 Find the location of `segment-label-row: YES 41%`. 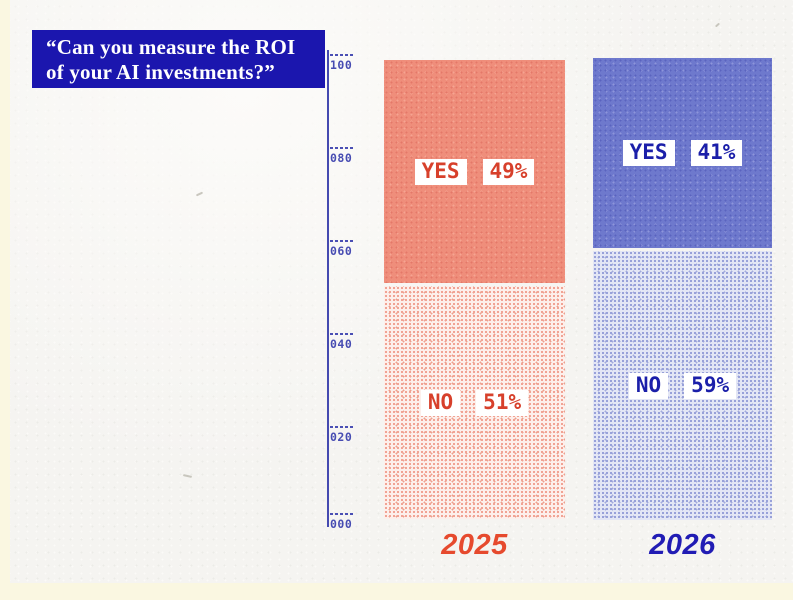

segment-label-row: YES 41% is located at coordinates (682, 153).